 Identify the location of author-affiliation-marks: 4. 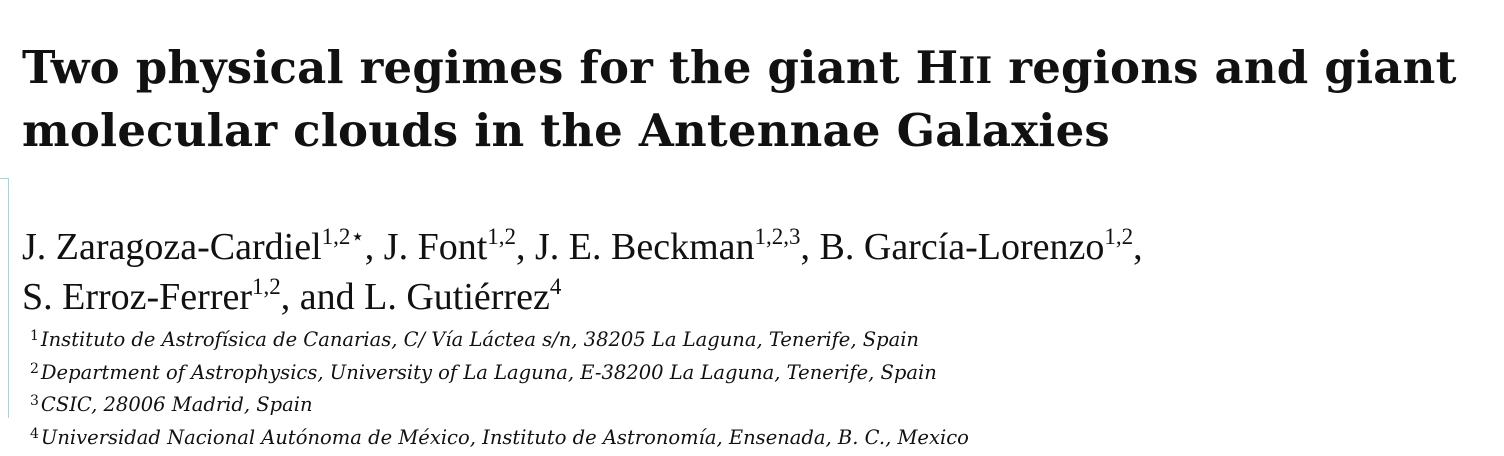
(555, 286).